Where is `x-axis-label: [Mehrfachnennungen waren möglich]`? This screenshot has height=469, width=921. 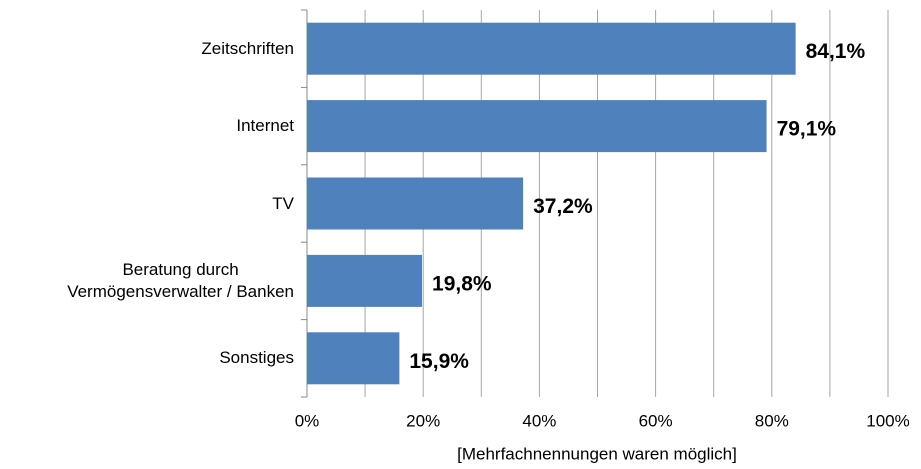
x-axis-label: [Mehrfachnennungen waren möglich] is located at coordinates (597, 453).